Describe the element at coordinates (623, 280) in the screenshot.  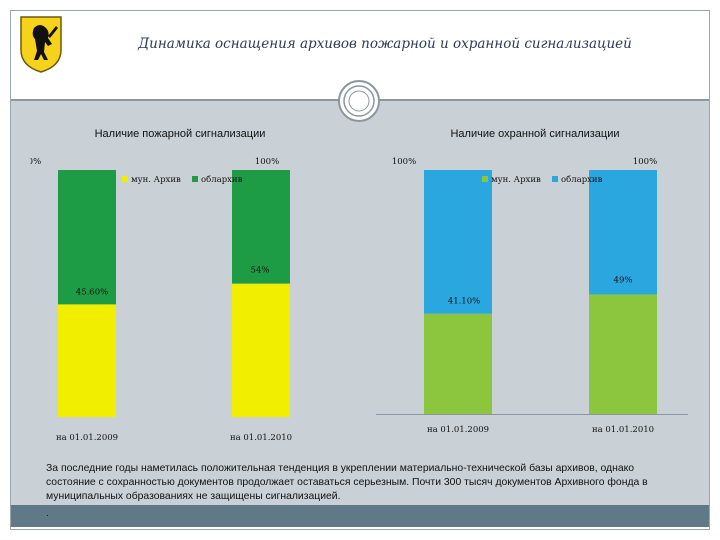
I see `sec-data-label-1: 49%` at that location.